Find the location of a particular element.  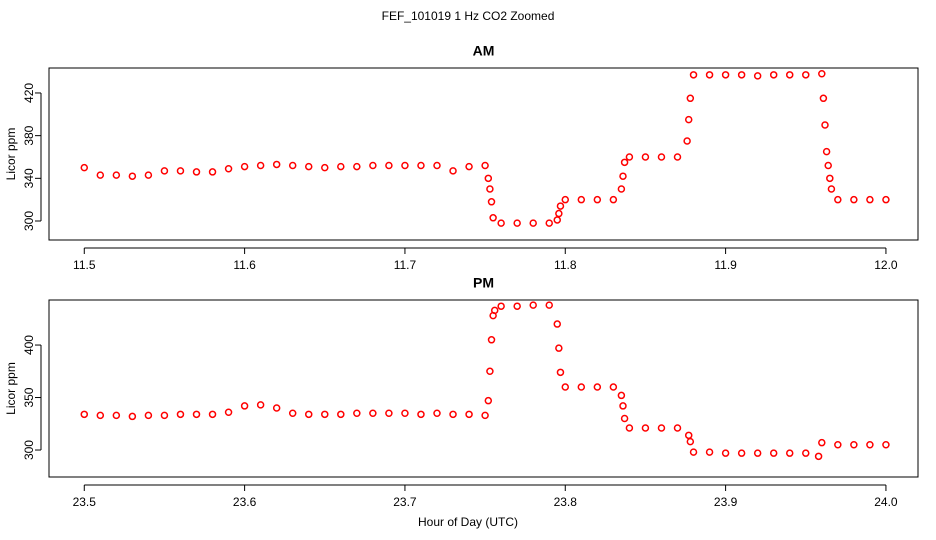

x-tick-label: 11.7 is located at coordinates (405, 265).